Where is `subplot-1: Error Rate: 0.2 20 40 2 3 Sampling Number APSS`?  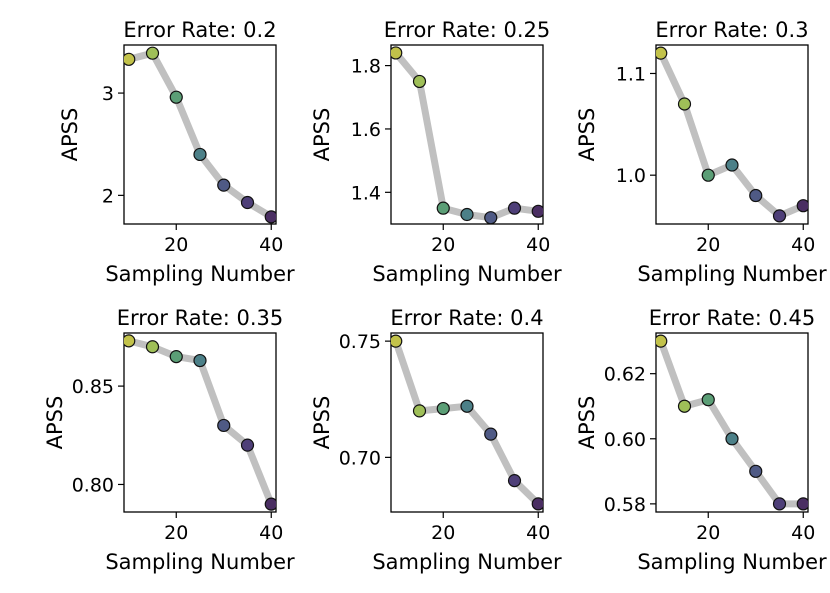
subplot-1: Error Rate: 0.2 20 40 2 3 Sampling Number APSS is located at coordinates (176, 152).